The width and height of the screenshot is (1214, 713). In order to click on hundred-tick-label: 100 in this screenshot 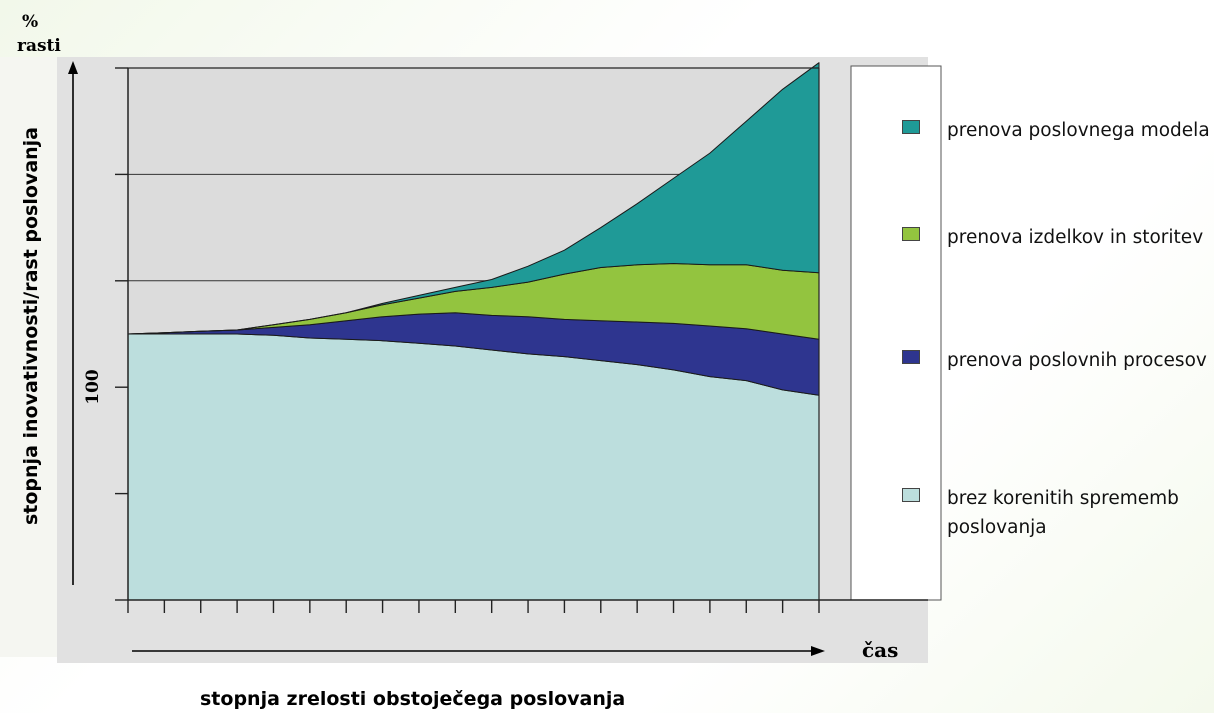, I will do `click(93, 387)`.